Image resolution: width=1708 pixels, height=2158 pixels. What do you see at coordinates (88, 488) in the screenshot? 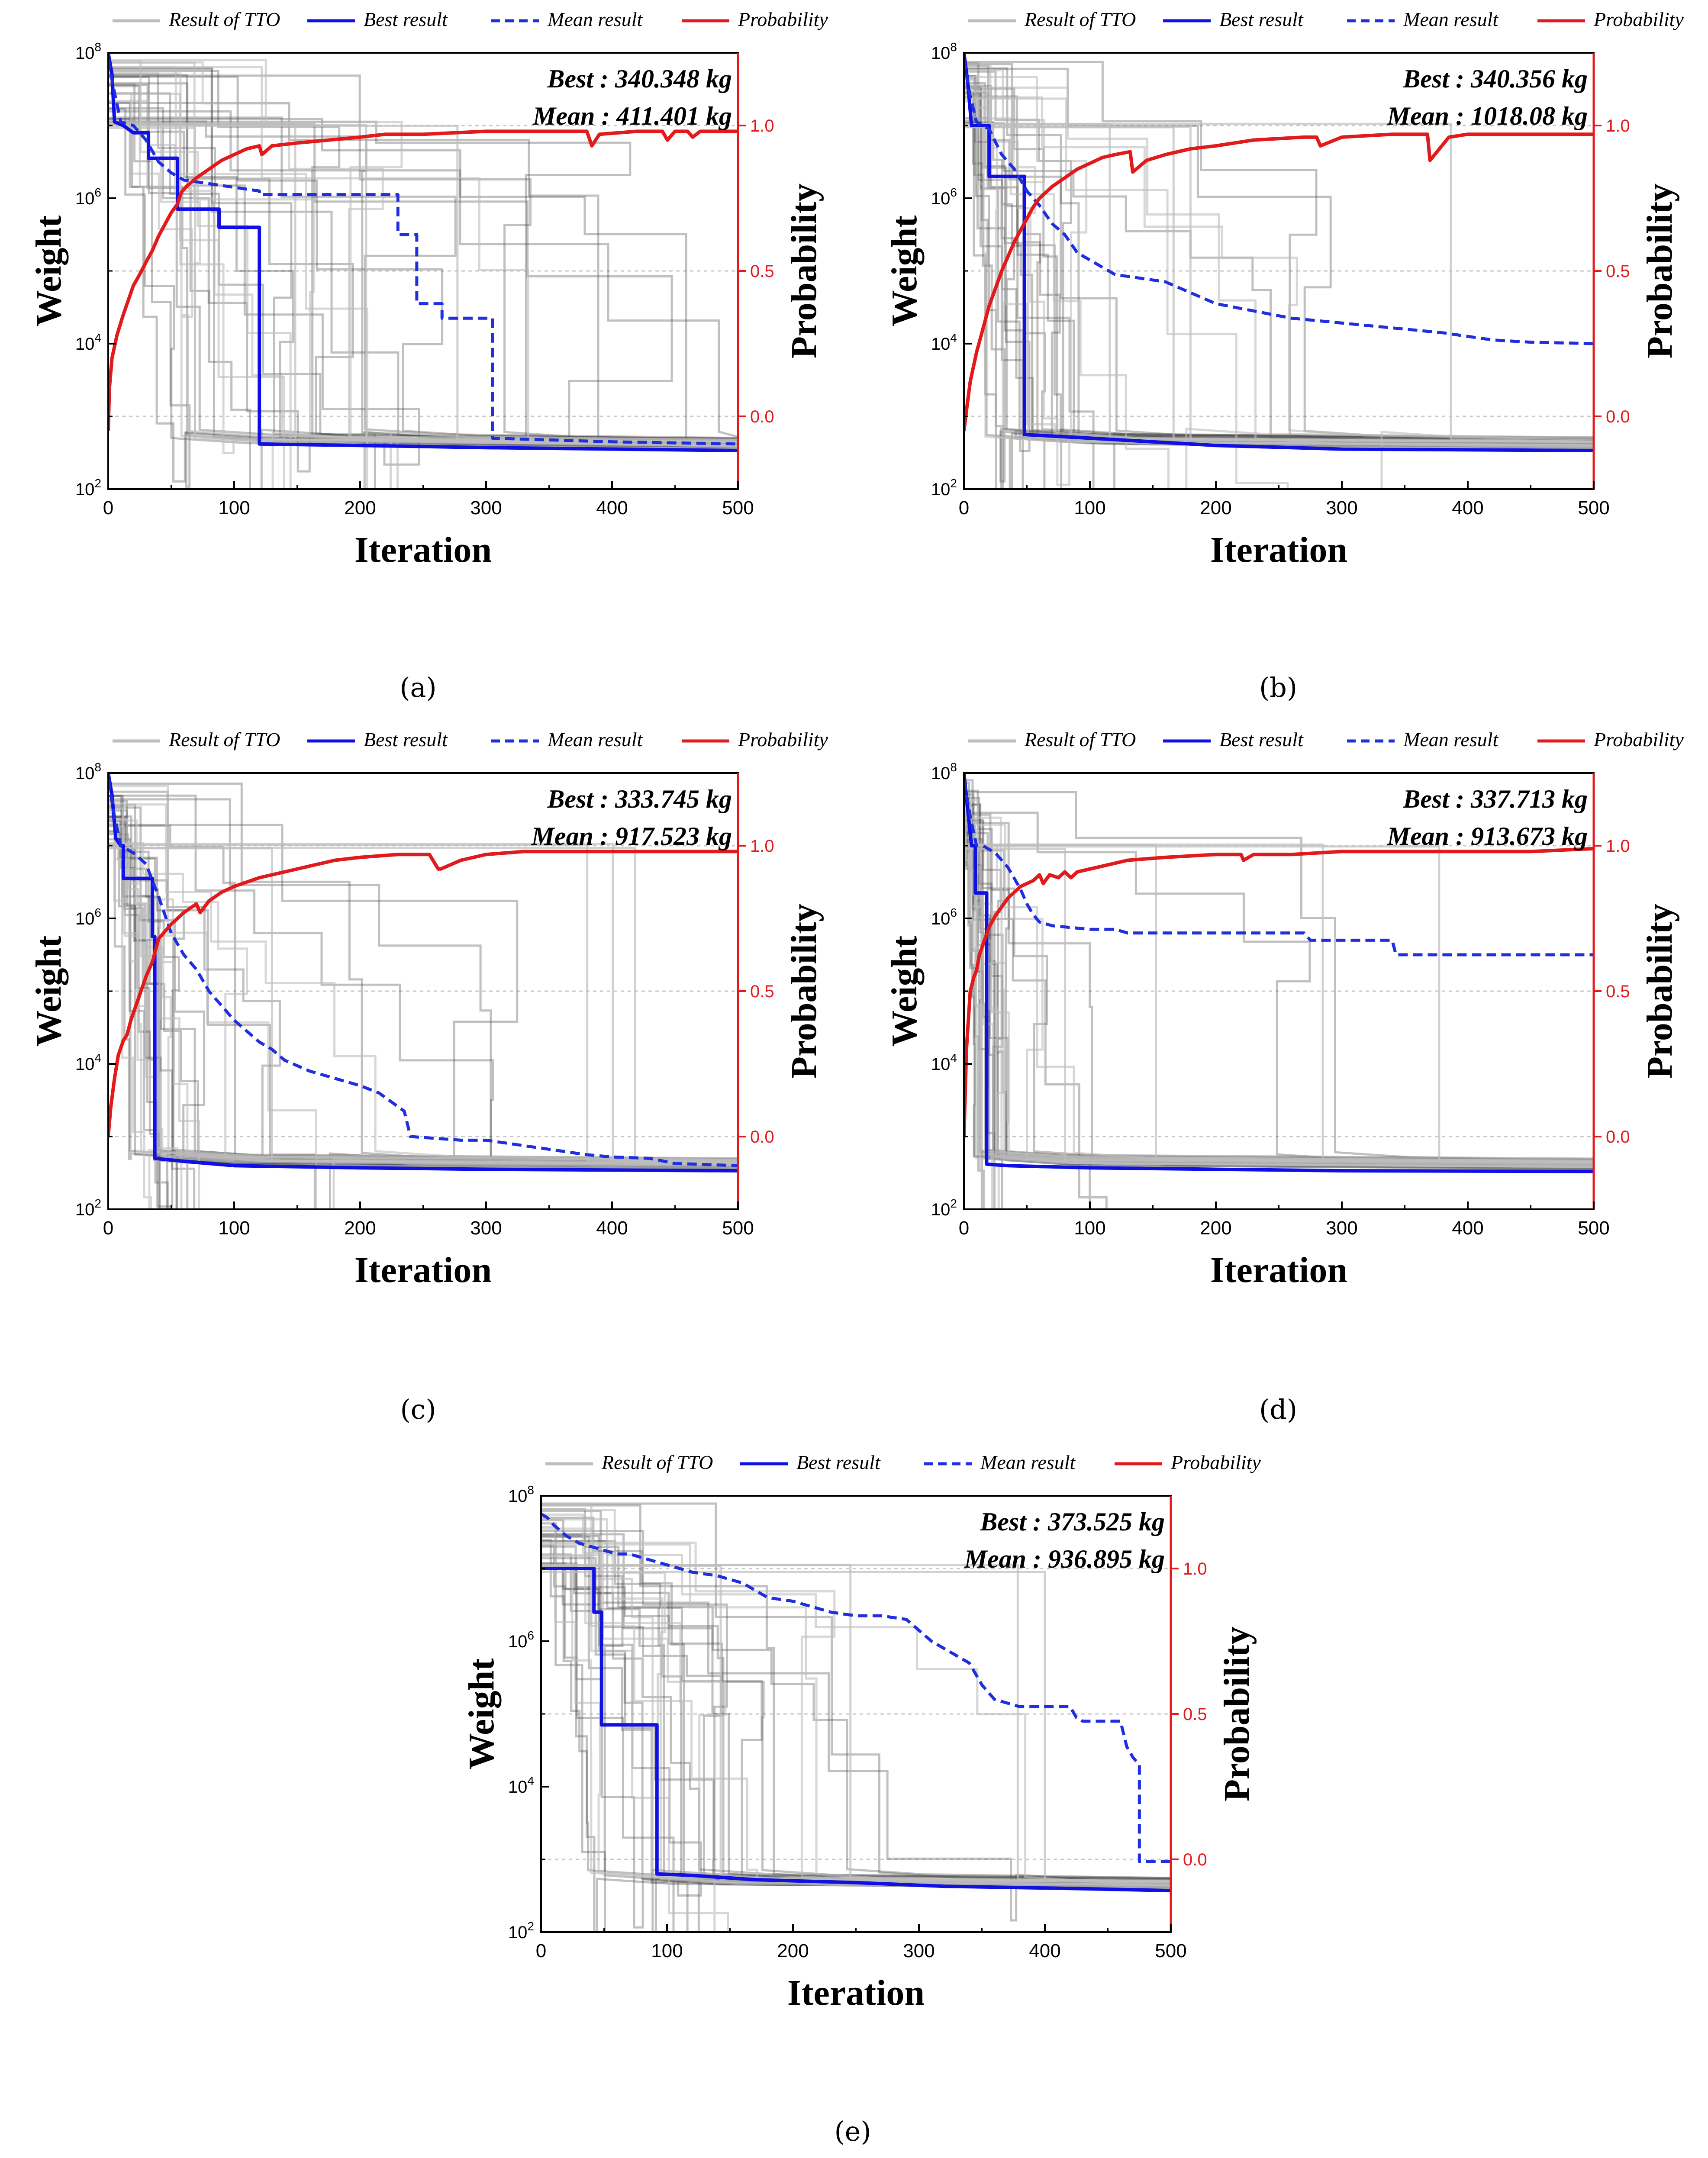
I see `y-tick-label: 10²` at bounding box center [88, 488].